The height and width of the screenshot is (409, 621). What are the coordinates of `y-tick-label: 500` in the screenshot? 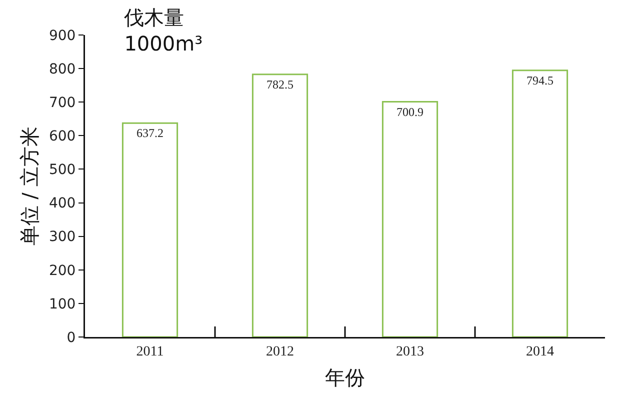 It's located at (62, 170).